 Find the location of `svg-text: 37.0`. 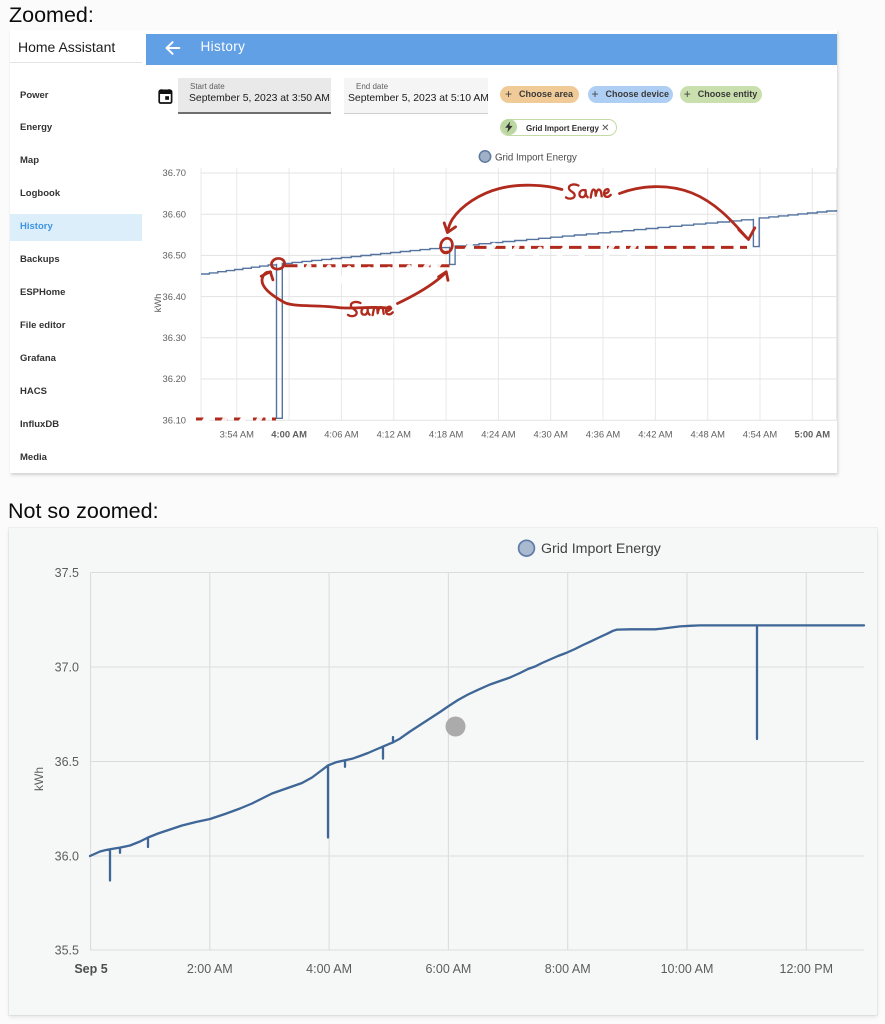

svg-text: 37.0 is located at coordinates (67, 667).